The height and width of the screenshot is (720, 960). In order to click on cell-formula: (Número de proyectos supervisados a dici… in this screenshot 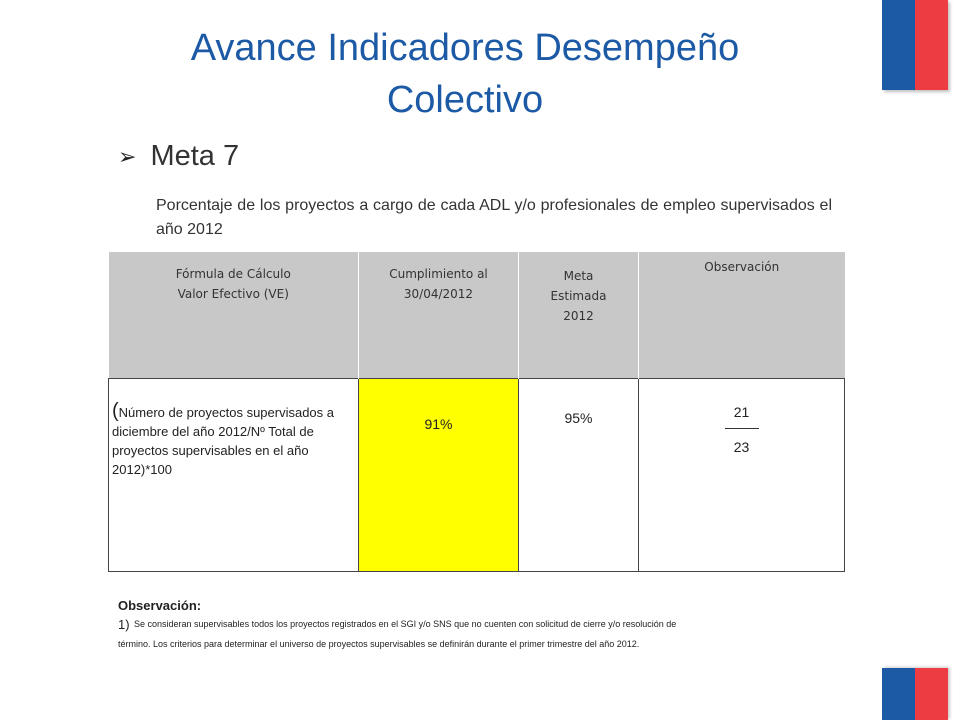, I will do `click(233, 475)`.